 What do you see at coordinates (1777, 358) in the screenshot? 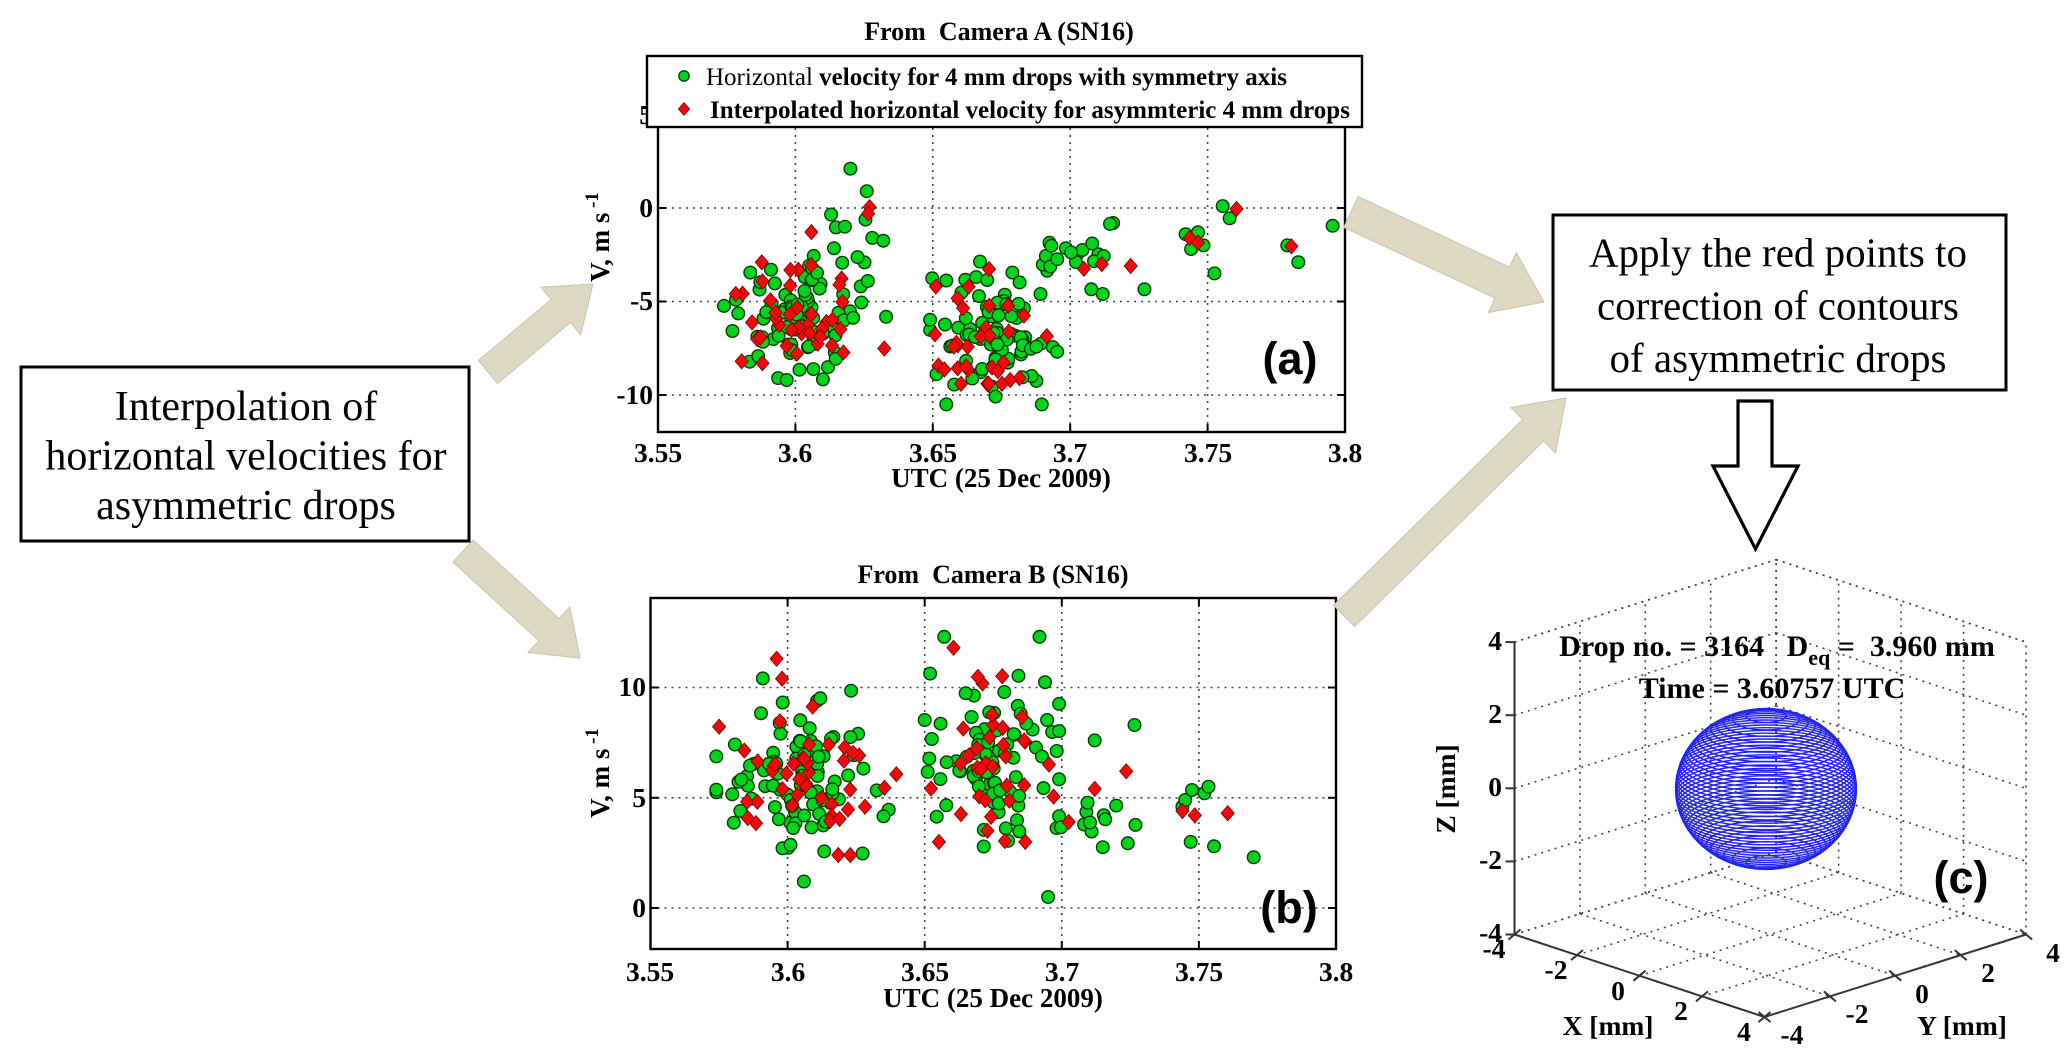
I see `svg-text: of asymmetric drops` at bounding box center [1777, 358].